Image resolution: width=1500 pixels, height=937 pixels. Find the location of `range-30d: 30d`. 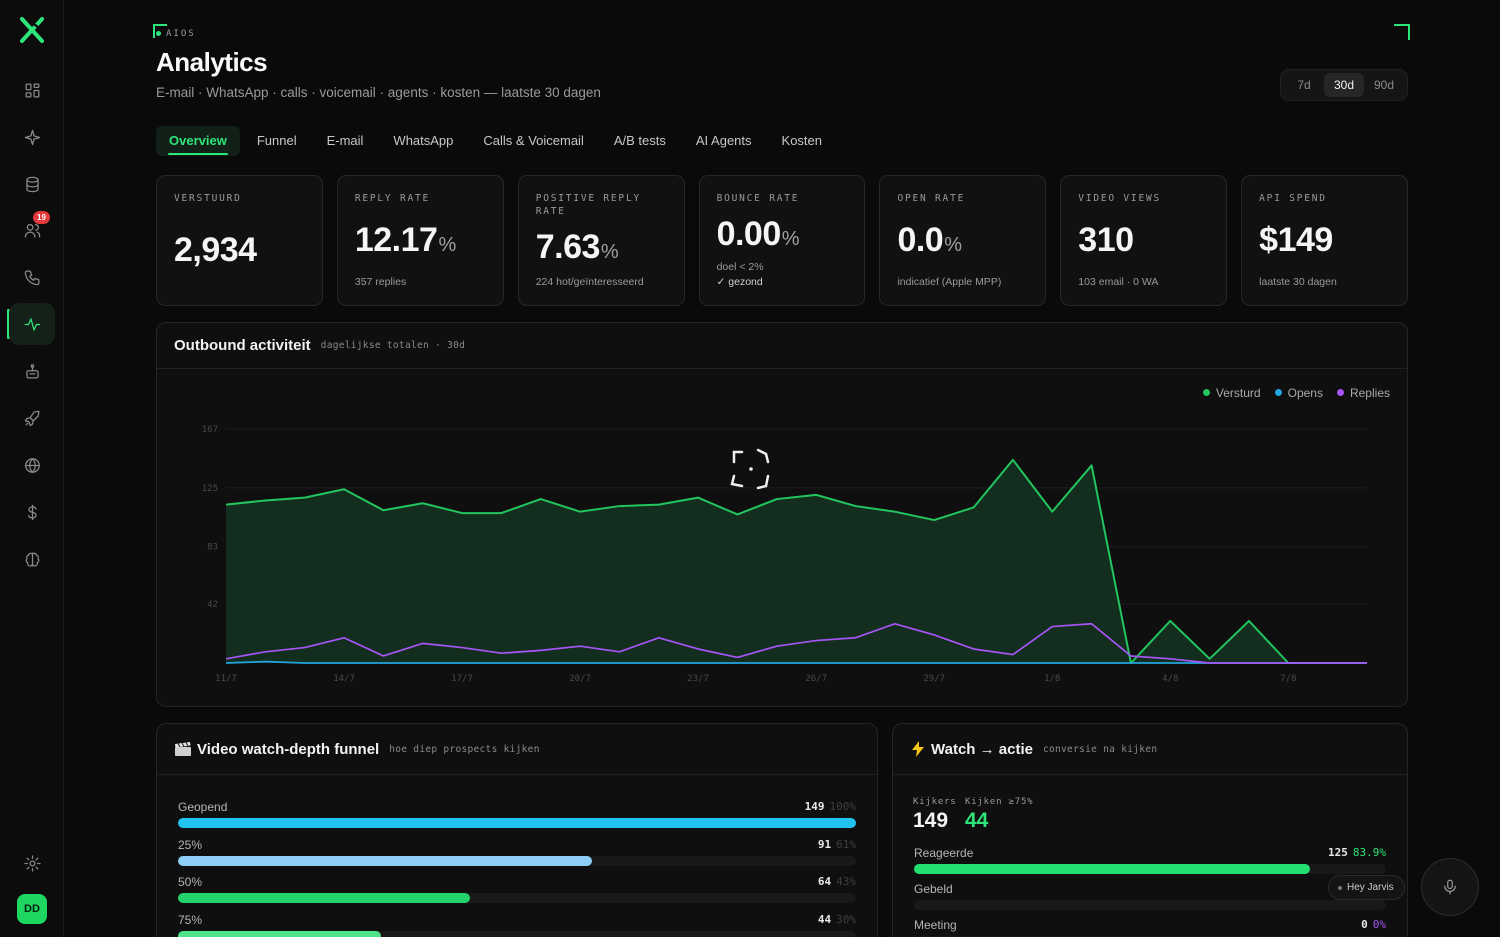

range-30d: 30d is located at coordinates (1344, 85).